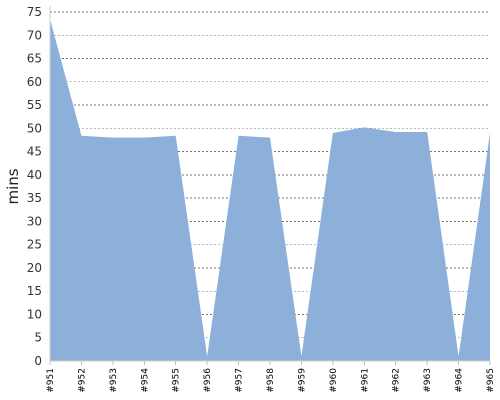  What do you see at coordinates (34, 198) in the screenshot?
I see `y-tick-label: 35` at bounding box center [34, 198].